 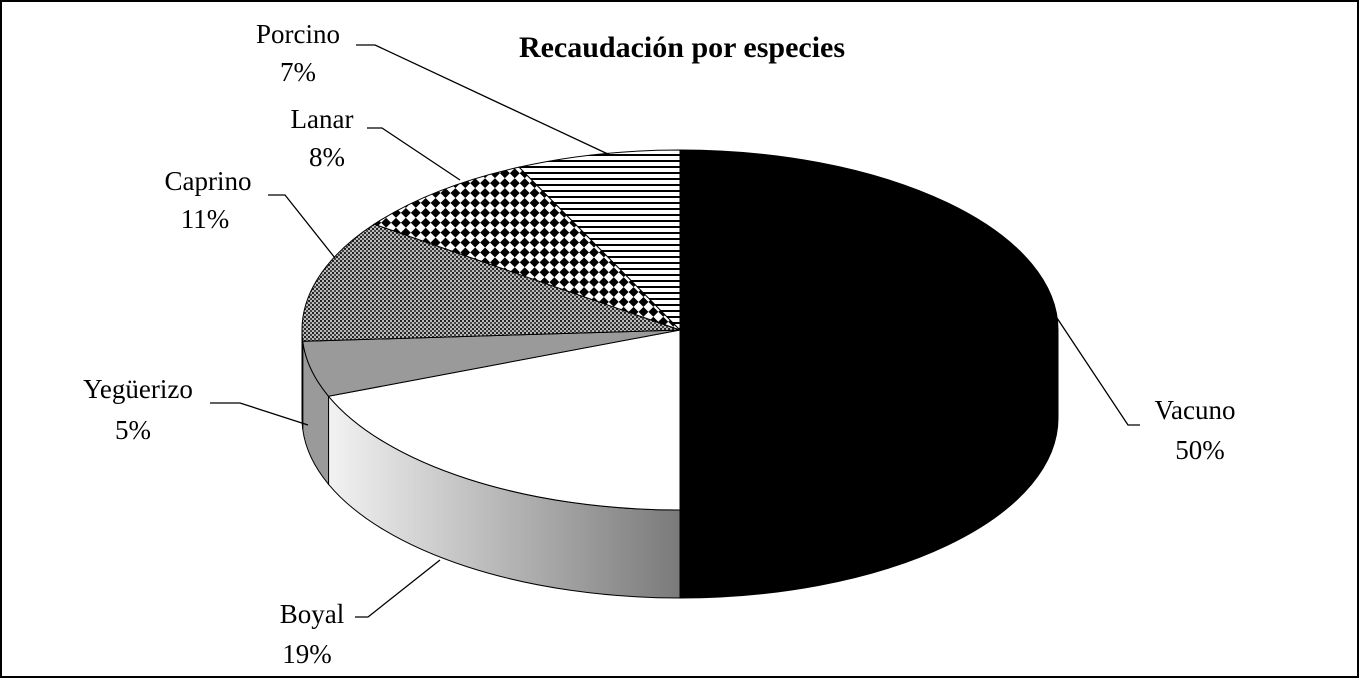 What do you see at coordinates (302, 379) in the screenshot?
I see `pie-slice-side` at bounding box center [302, 379].